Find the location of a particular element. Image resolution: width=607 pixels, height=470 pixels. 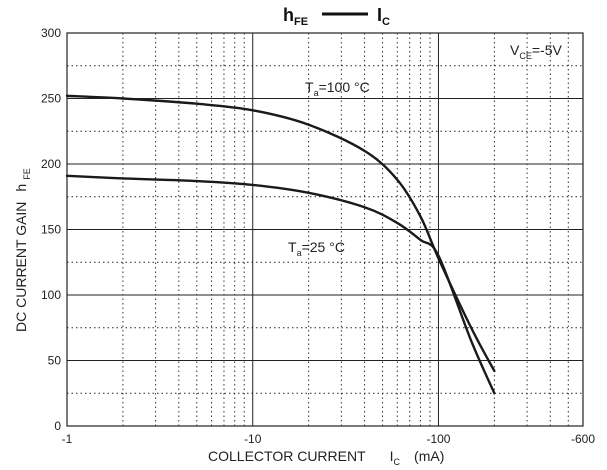

x-tick-label: -10 is located at coordinates (253, 439).